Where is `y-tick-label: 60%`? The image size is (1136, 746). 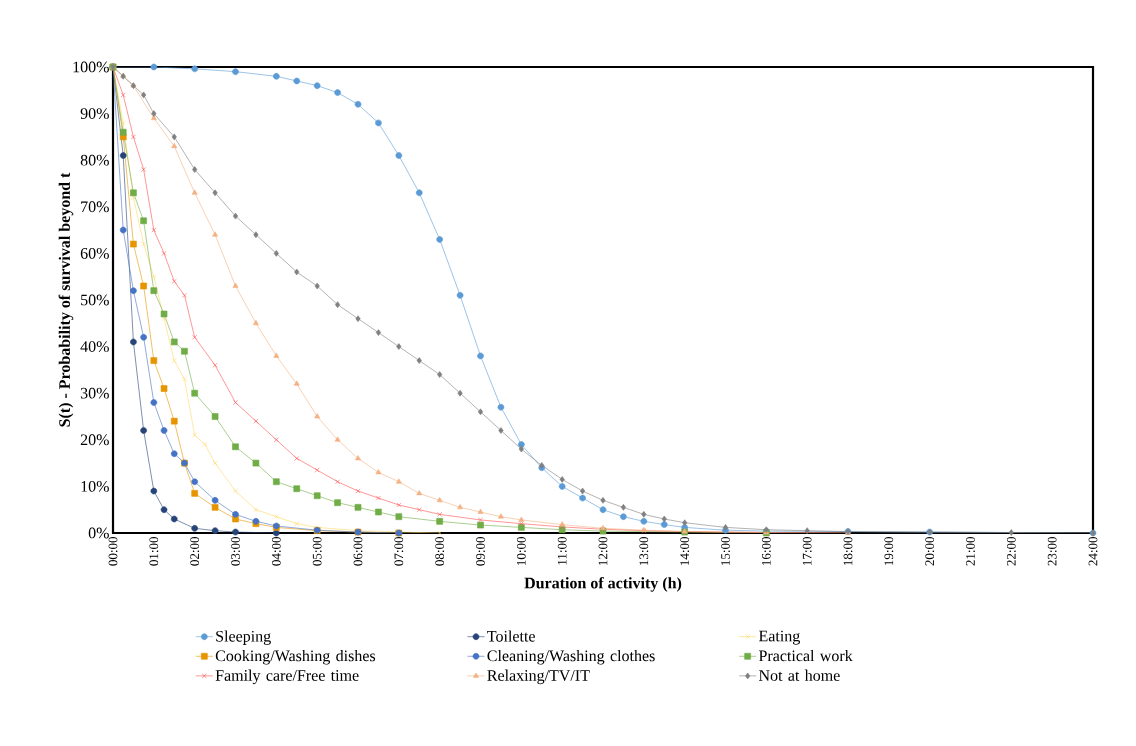 y-tick-label: 60% is located at coordinates (94, 253).